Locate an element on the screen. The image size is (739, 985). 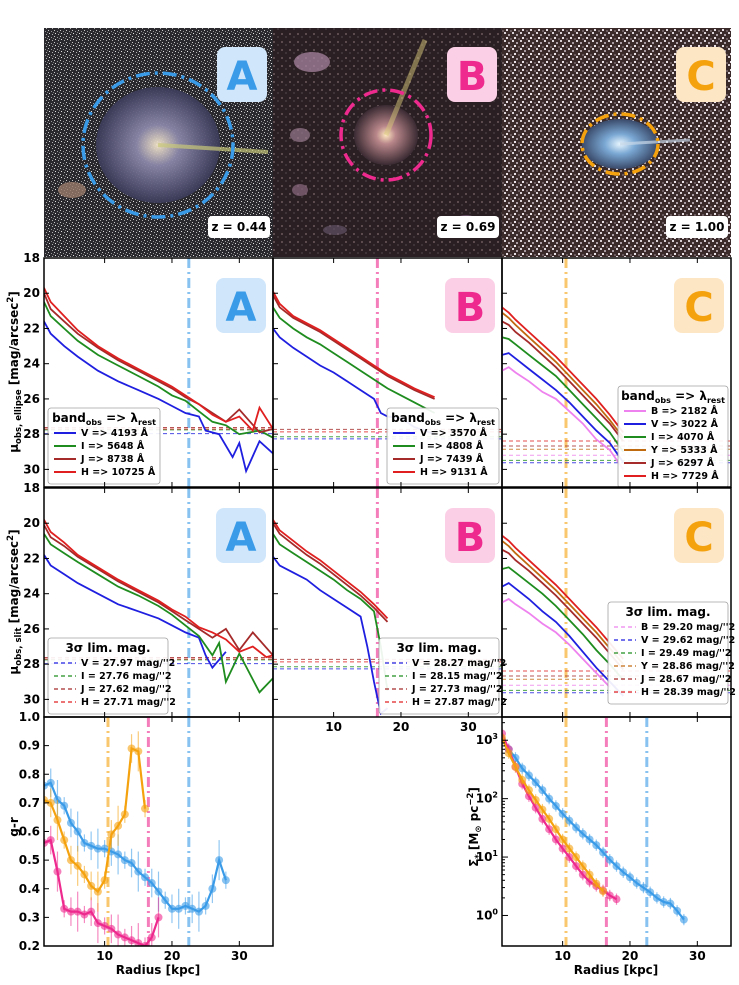
svg-text: Σ* [M⊙ pc−2] is located at coordinates (475, 827).